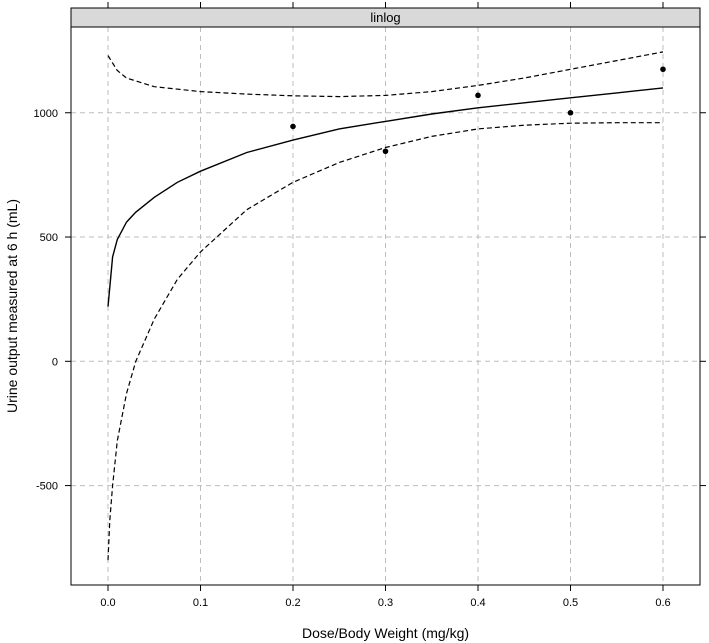 Image resolution: width=709 pixels, height=643 pixels. I want to click on panel-strip-label: linlog, so click(385, 17).